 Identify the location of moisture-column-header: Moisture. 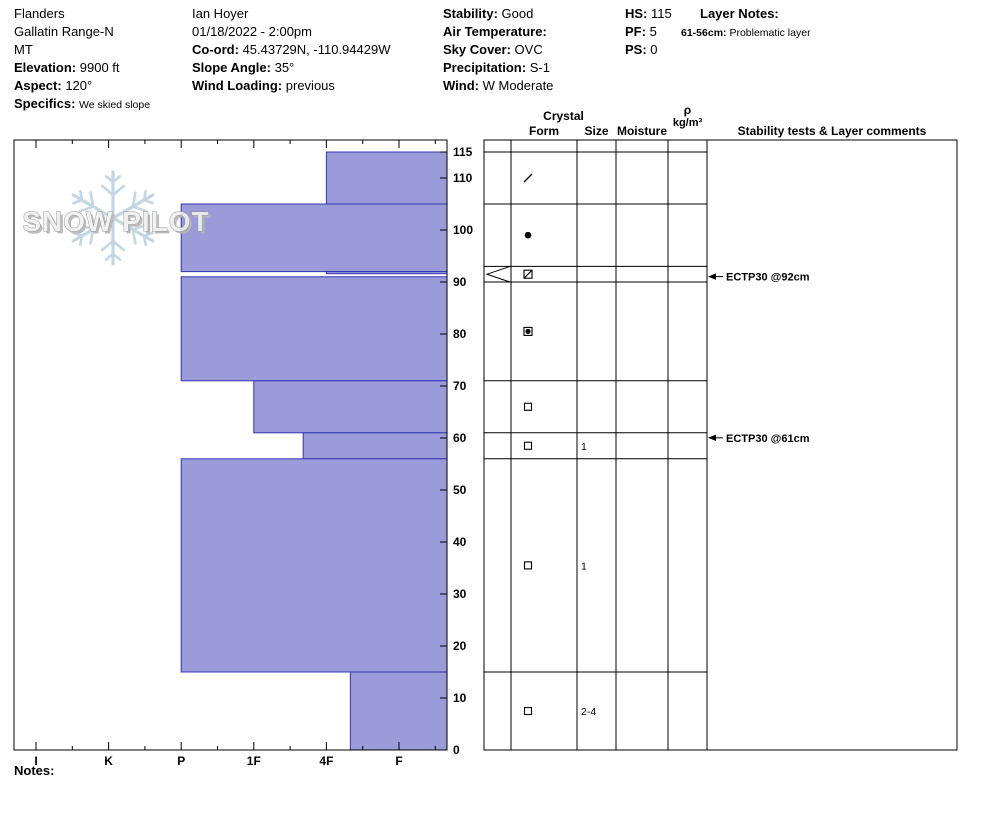
(641, 131).